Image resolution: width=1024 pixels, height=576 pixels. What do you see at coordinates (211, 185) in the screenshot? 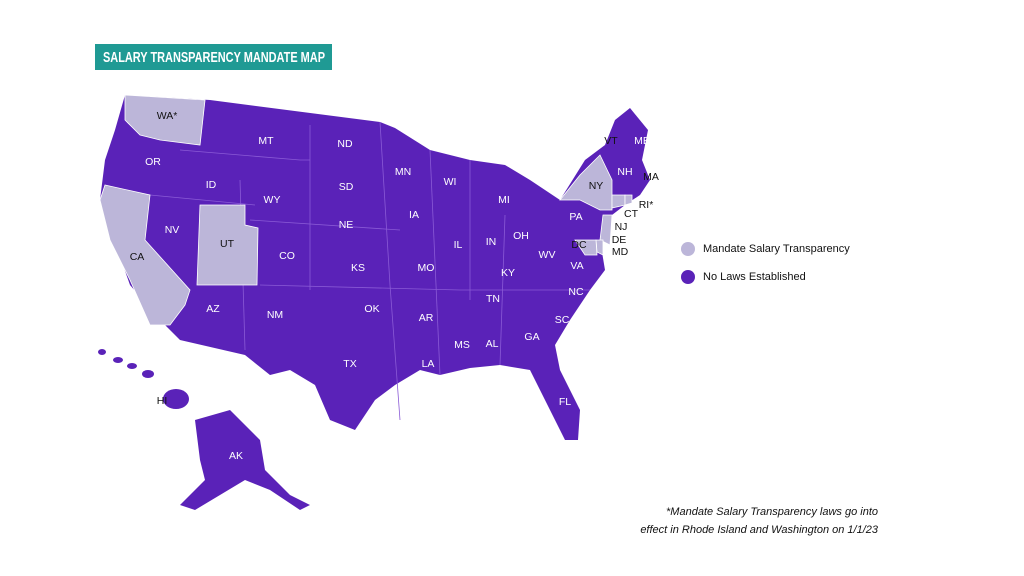
I see `state-label: ID` at bounding box center [211, 185].